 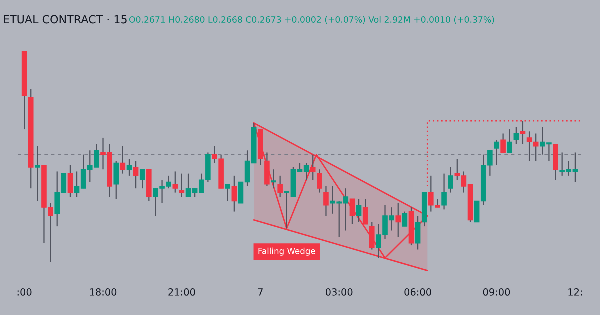 What do you see at coordinates (575, 292) in the screenshot?
I see `x-tick-label: 12:` at bounding box center [575, 292].